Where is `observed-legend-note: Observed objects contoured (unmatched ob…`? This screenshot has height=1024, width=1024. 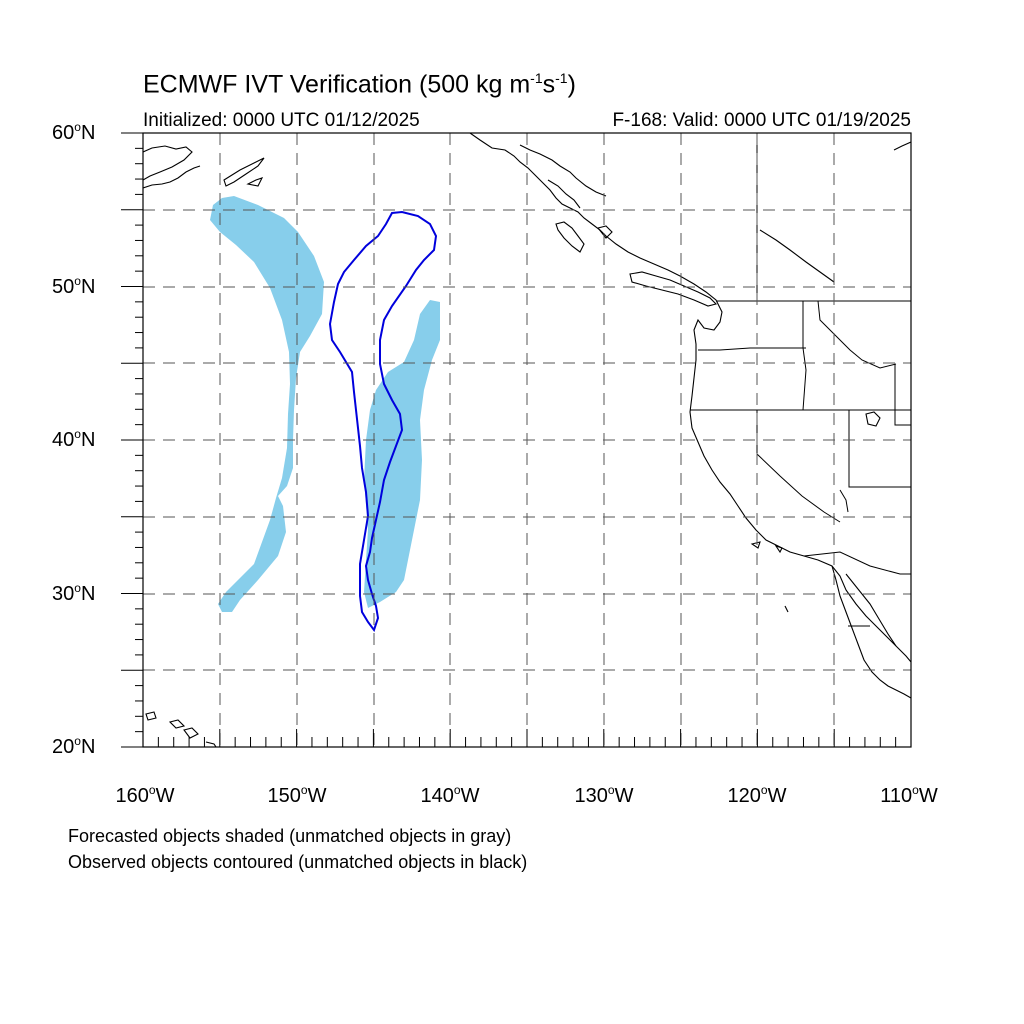
observed-legend-note: Observed objects contoured (unmatched ob… is located at coordinates (298, 862).